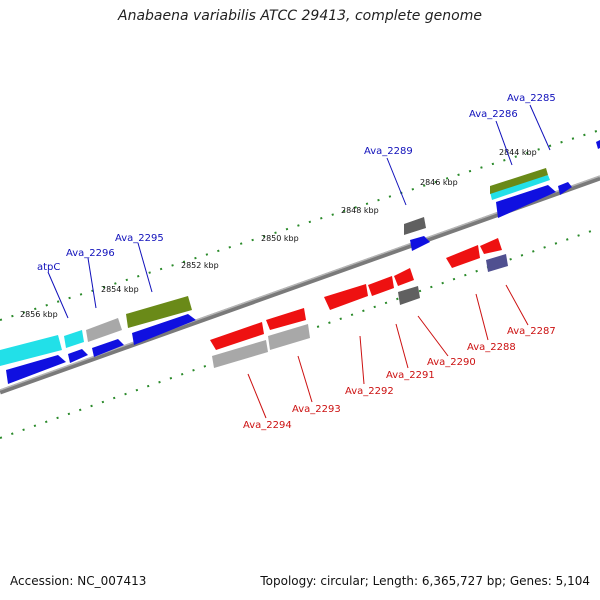 The width and height of the screenshot is (600, 600). Describe the element at coordinates (104, 330) in the screenshot. I see `gene-ava-2296-gray` at that location.